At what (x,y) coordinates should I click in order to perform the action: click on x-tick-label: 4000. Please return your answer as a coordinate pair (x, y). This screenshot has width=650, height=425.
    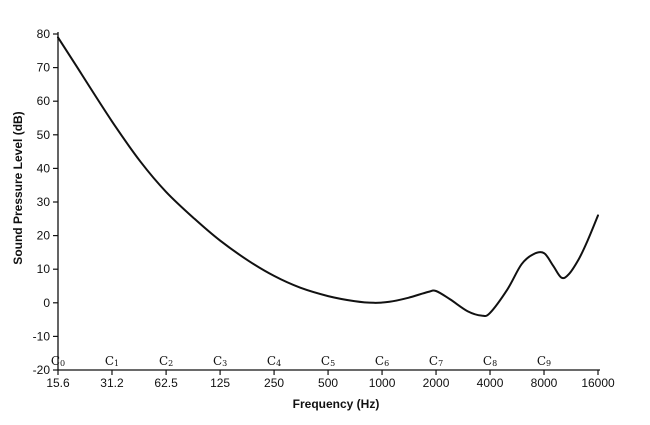
    Looking at the image, I should click on (490, 383).